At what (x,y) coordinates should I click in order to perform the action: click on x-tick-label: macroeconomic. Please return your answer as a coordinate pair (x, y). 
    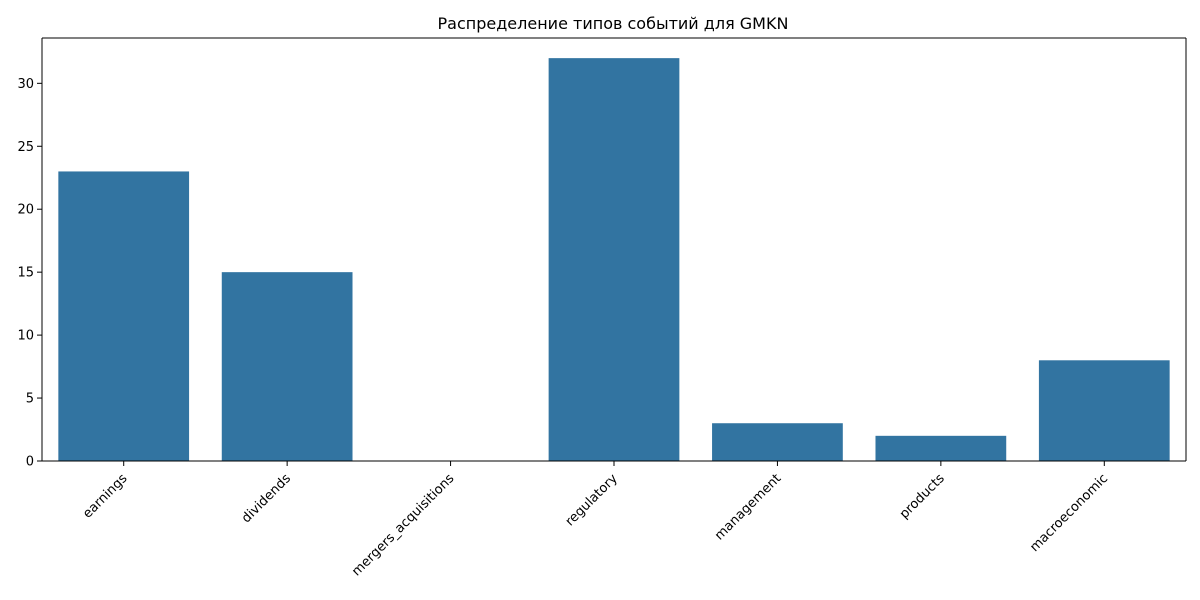
    Looking at the image, I should click on (1069, 513).